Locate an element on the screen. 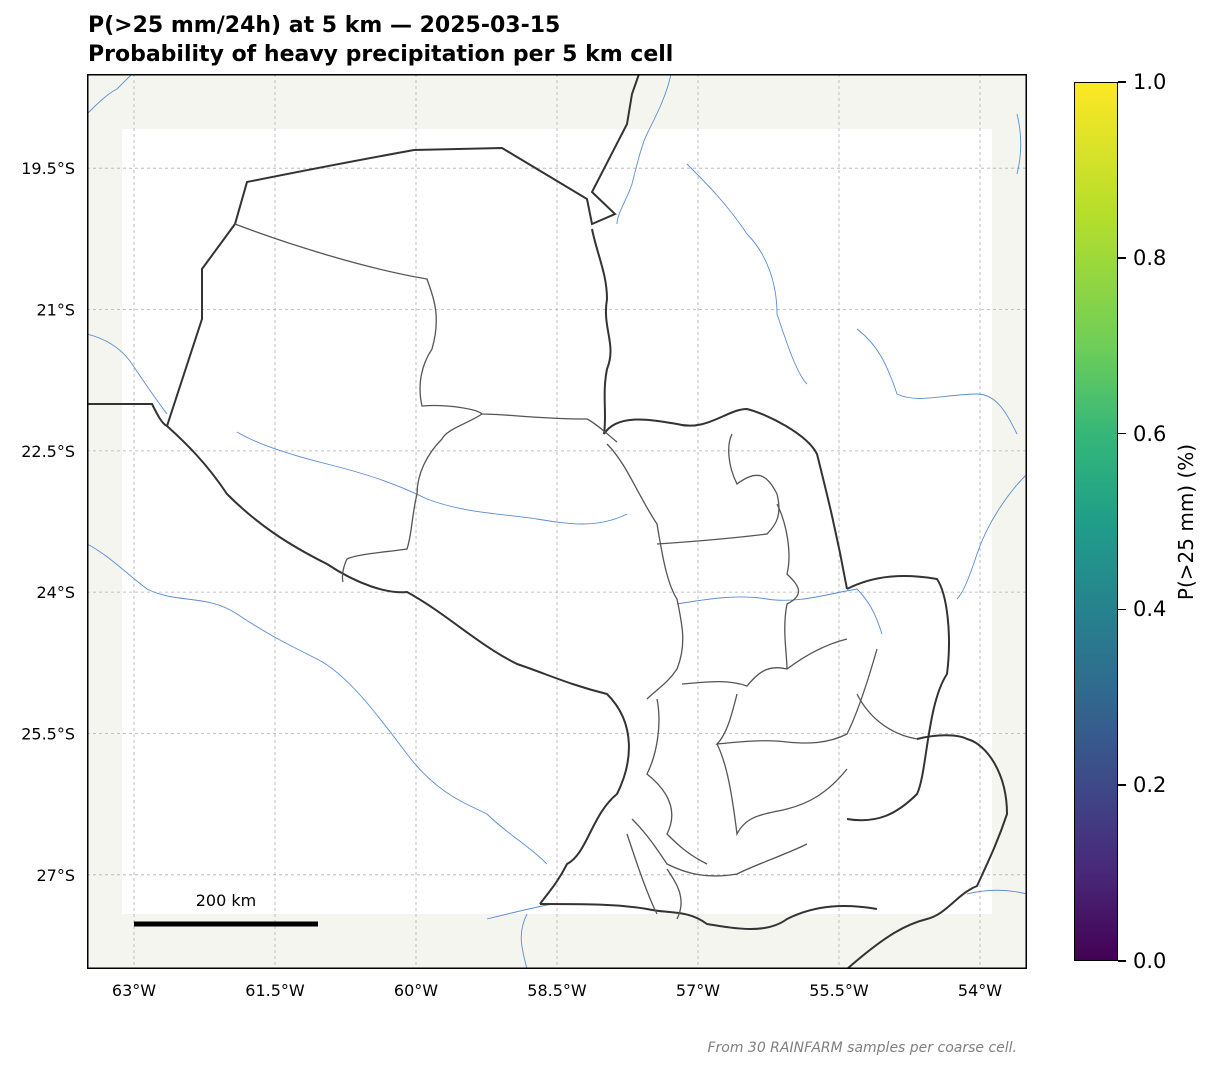  river-ne is located at coordinates (1019, 144).